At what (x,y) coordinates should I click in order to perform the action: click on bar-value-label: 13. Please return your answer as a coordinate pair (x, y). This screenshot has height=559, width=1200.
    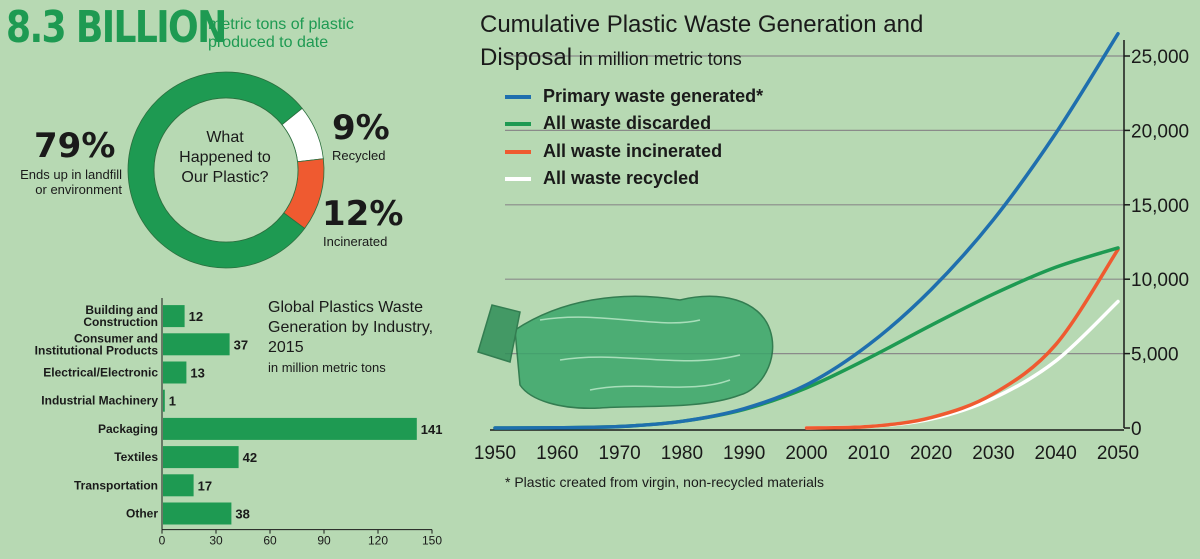
    Looking at the image, I should click on (197, 373).